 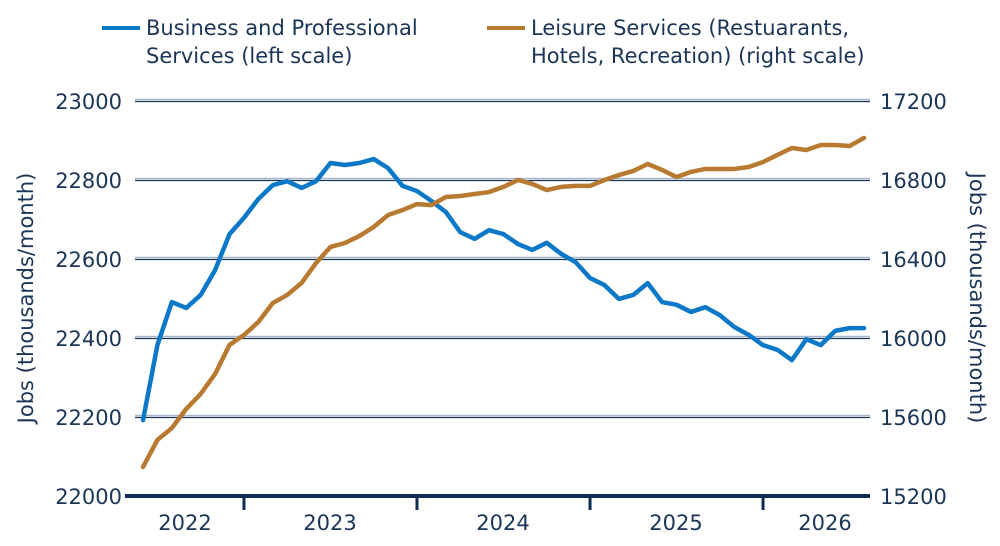 I want to click on y-tick-label-left: 22200, so click(x=88, y=418).